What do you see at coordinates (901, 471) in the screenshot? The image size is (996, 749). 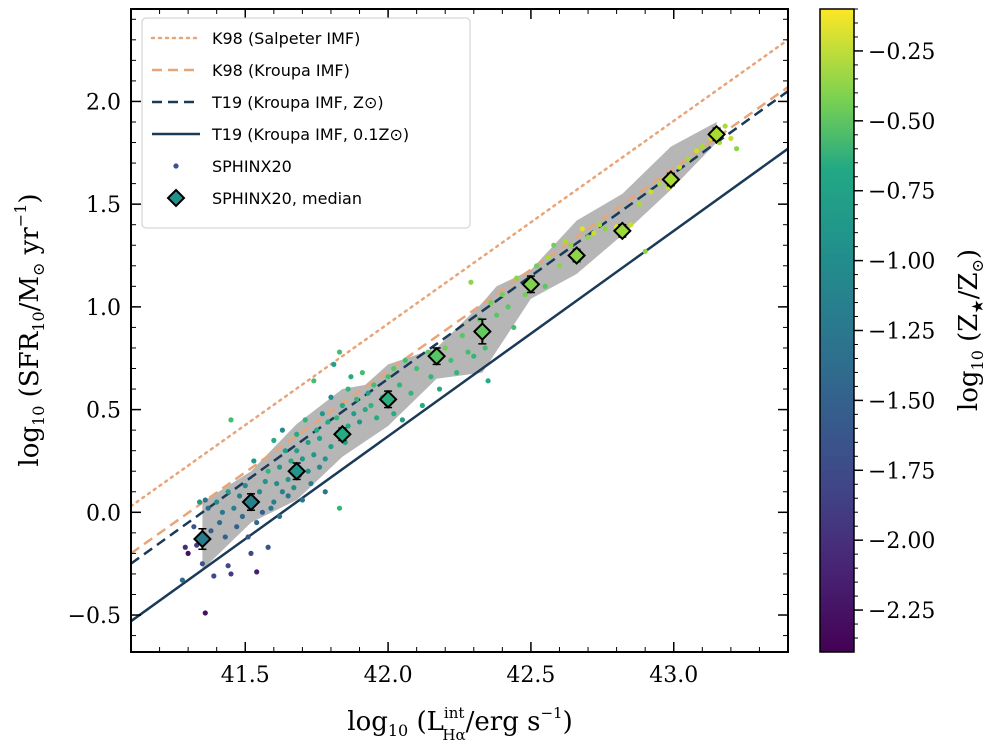 I see `colorbar-tick-label: −1.75` at bounding box center [901, 471].